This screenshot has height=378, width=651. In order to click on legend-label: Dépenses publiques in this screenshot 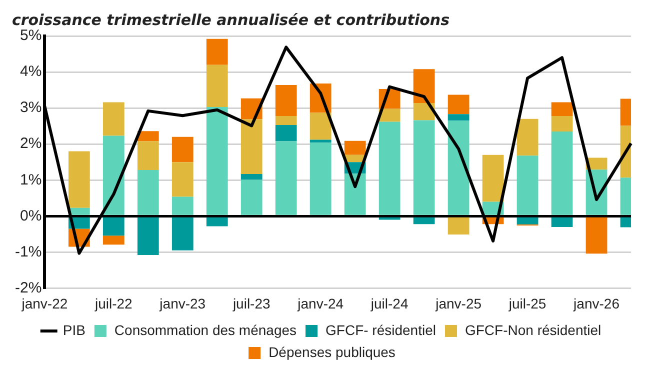, I will do `click(332, 352)`.